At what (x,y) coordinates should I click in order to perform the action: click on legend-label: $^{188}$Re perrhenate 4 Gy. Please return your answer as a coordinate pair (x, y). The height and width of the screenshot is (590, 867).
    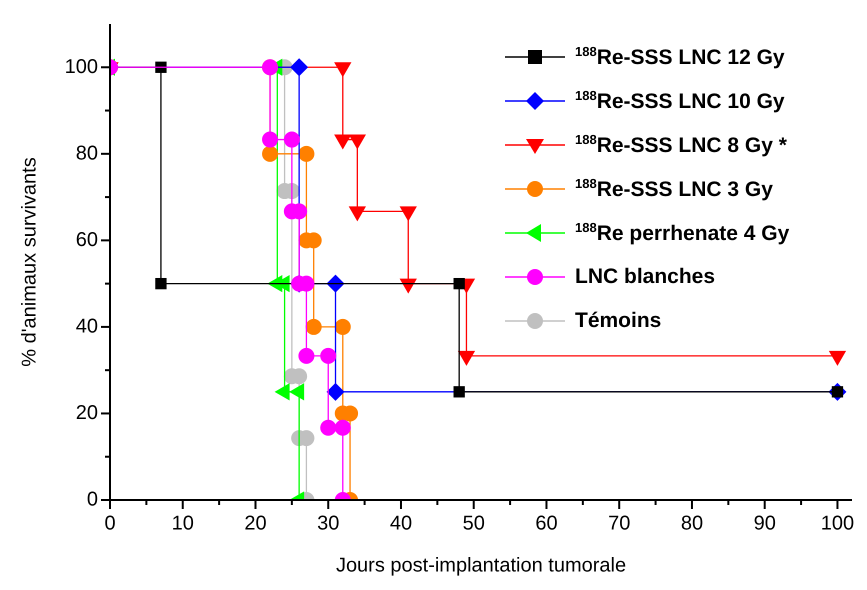
    Looking at the image, I should click on (682, 233).